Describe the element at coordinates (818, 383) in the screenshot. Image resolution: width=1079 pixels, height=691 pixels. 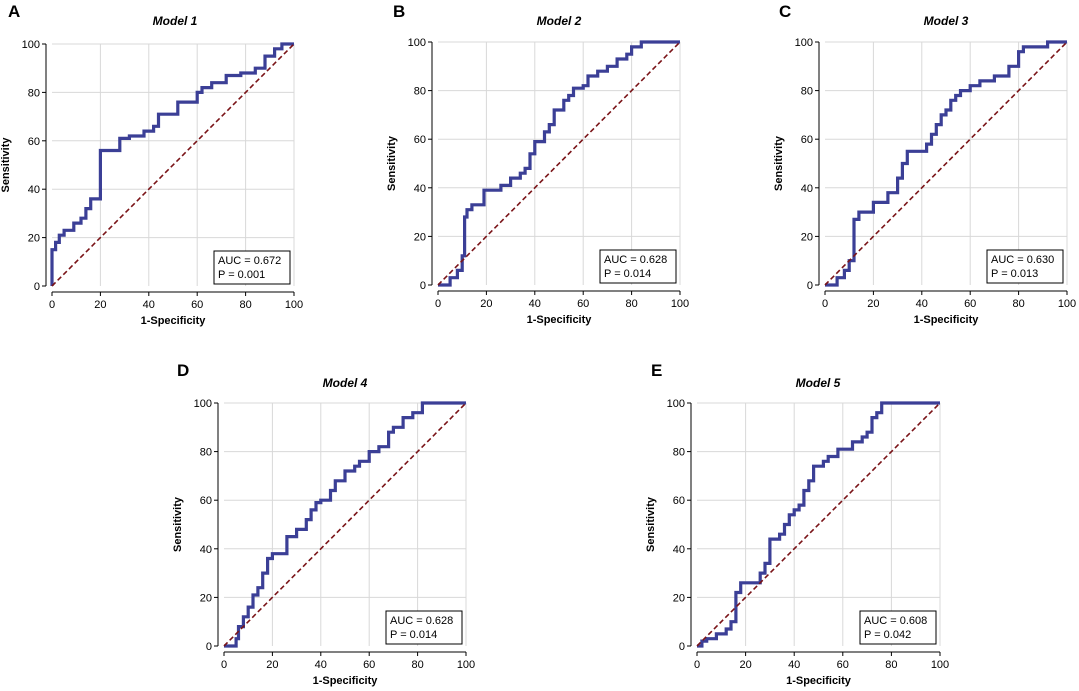
I see `panel-title: Model 5` at that location.